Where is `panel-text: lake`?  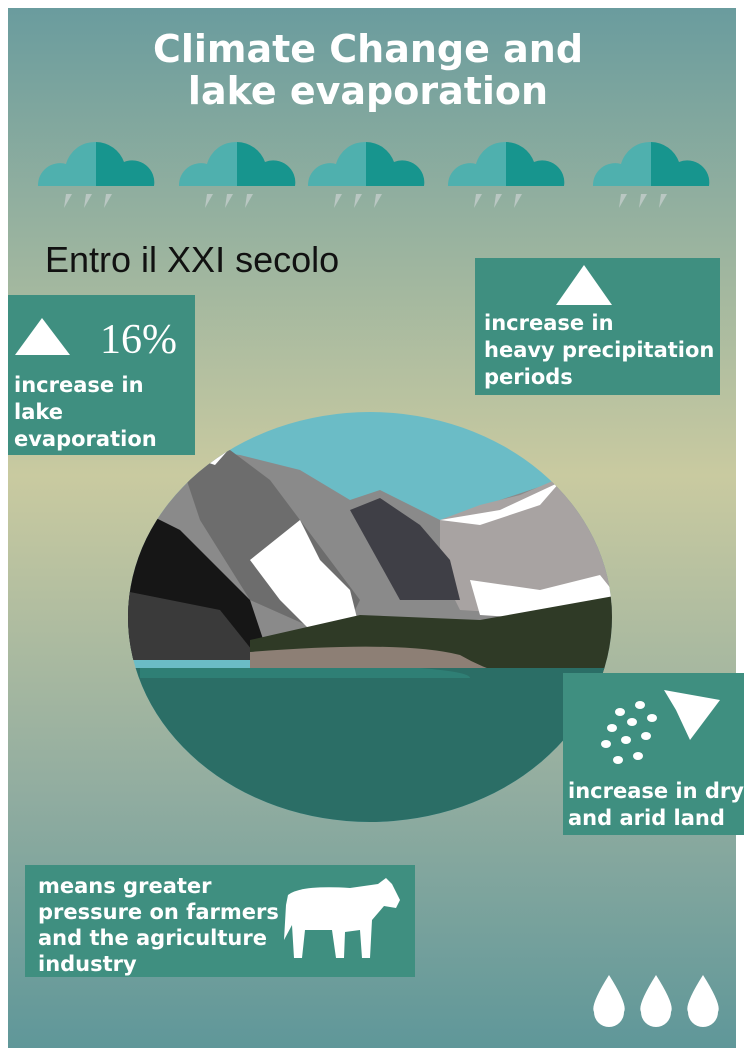 panel-text: lake is located at coordinates (38, 412).